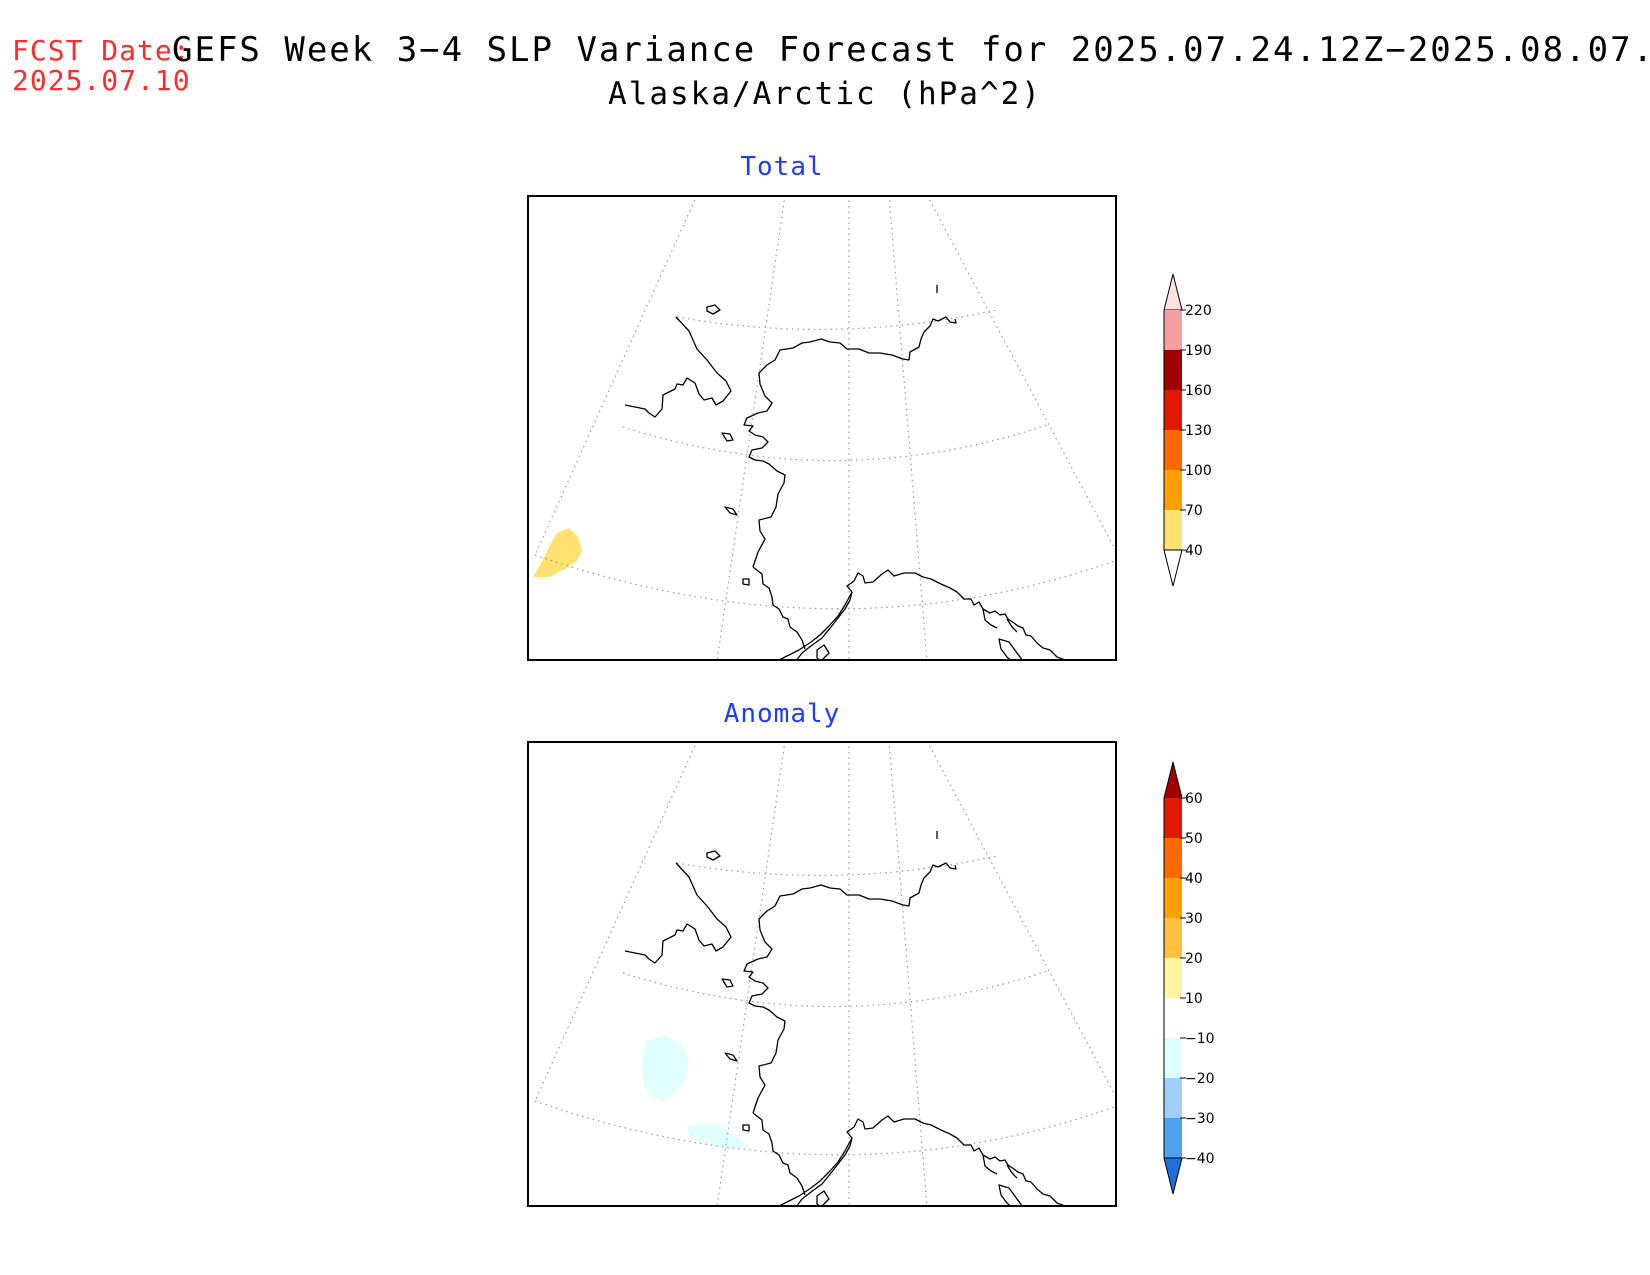 The height and width of the screenshot is (1275, 1650). I want to click on map-panel-anomaly, so click(822, 974).